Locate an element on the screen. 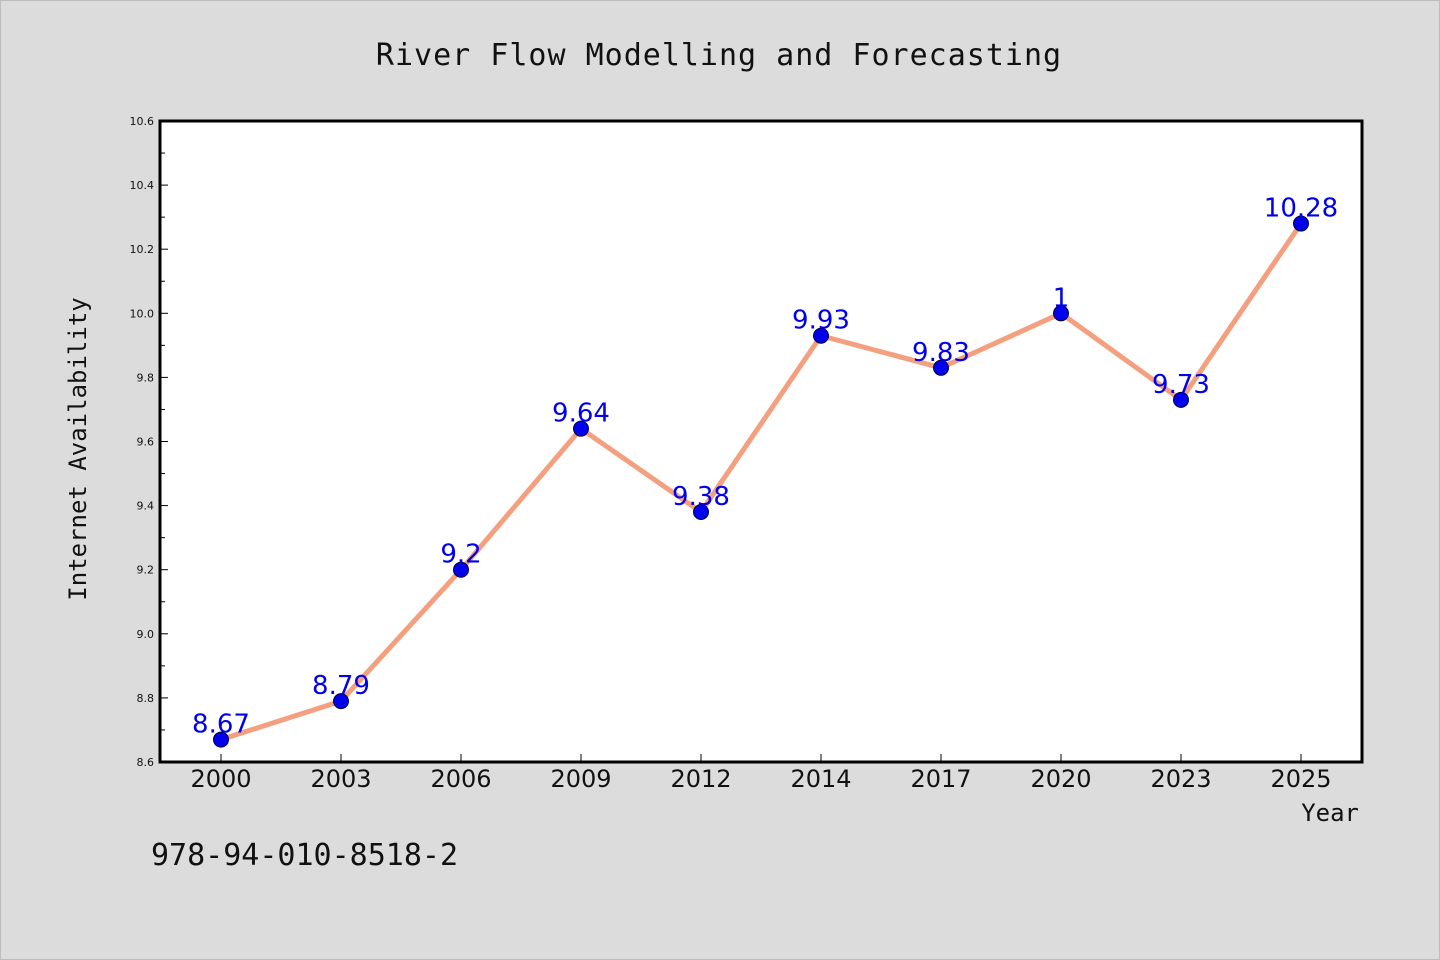 The width and height of the screenshot is (1440, 960). y-tick-label: 8.6 is located at coordinates (146, 762).